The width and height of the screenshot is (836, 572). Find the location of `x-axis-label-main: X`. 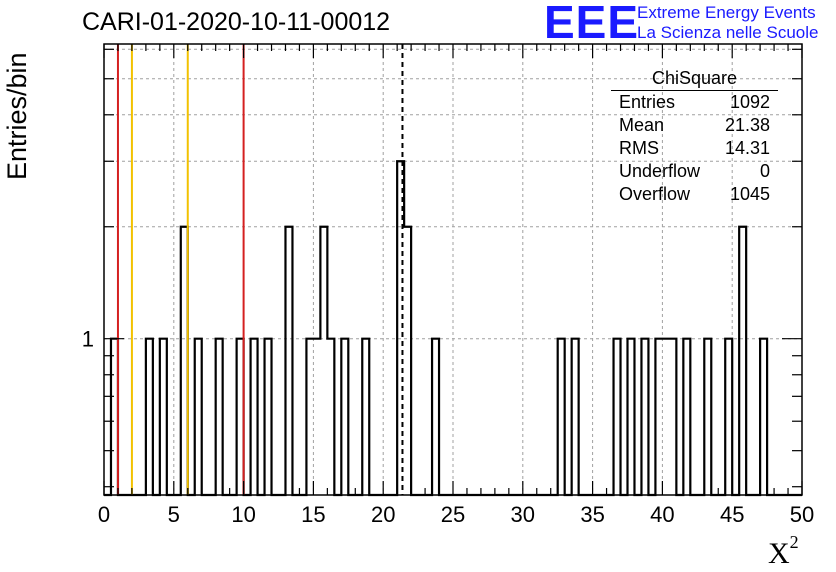

x-axis-label-main: X is located at coordinates (779, 553).